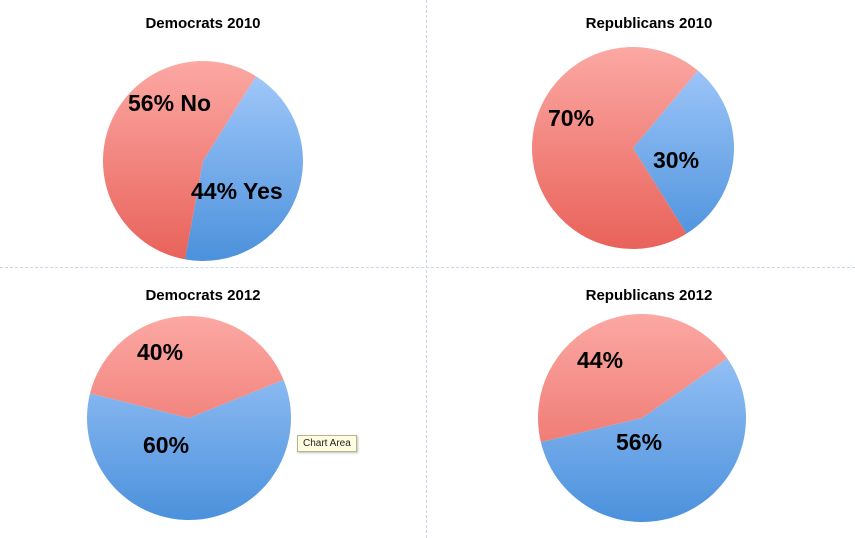 The width and height of the screenshot is (855, 538). I want to click on slice-label-yes: 44% Yes, so click(237, 191).